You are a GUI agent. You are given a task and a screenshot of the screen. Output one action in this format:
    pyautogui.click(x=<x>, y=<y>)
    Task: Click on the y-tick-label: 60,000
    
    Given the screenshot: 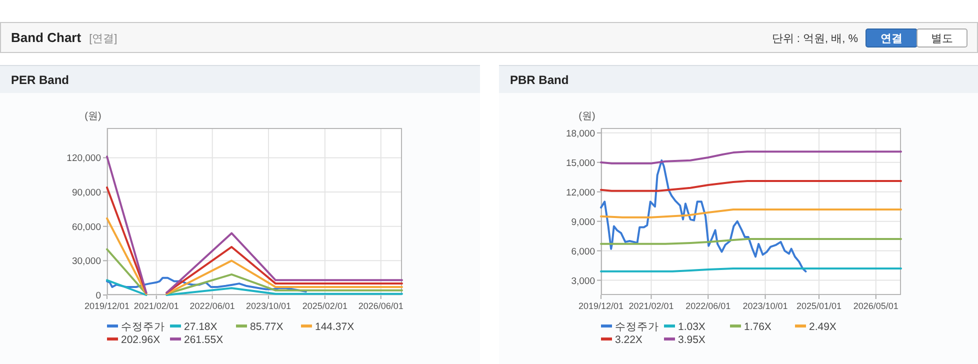 What is the action you would take?
    pyautogui.click(x=86, y=227)
    